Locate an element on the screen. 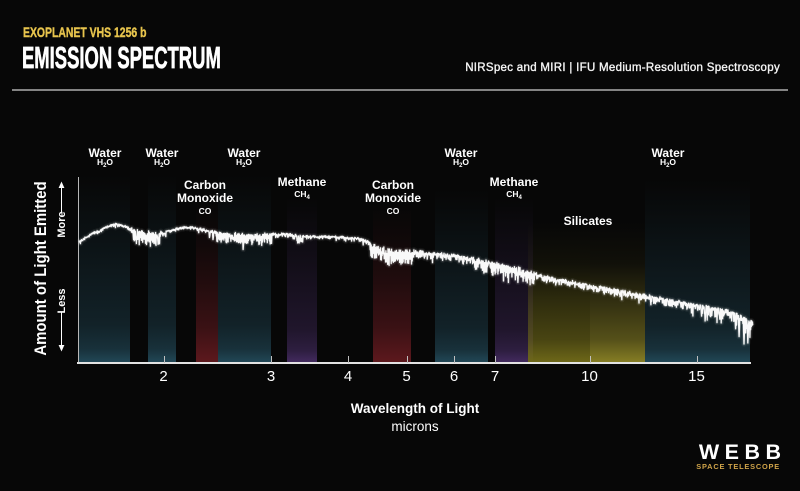 This screenshot has width=800, height=491. svg-text: More is located at coordinates (62, 224).